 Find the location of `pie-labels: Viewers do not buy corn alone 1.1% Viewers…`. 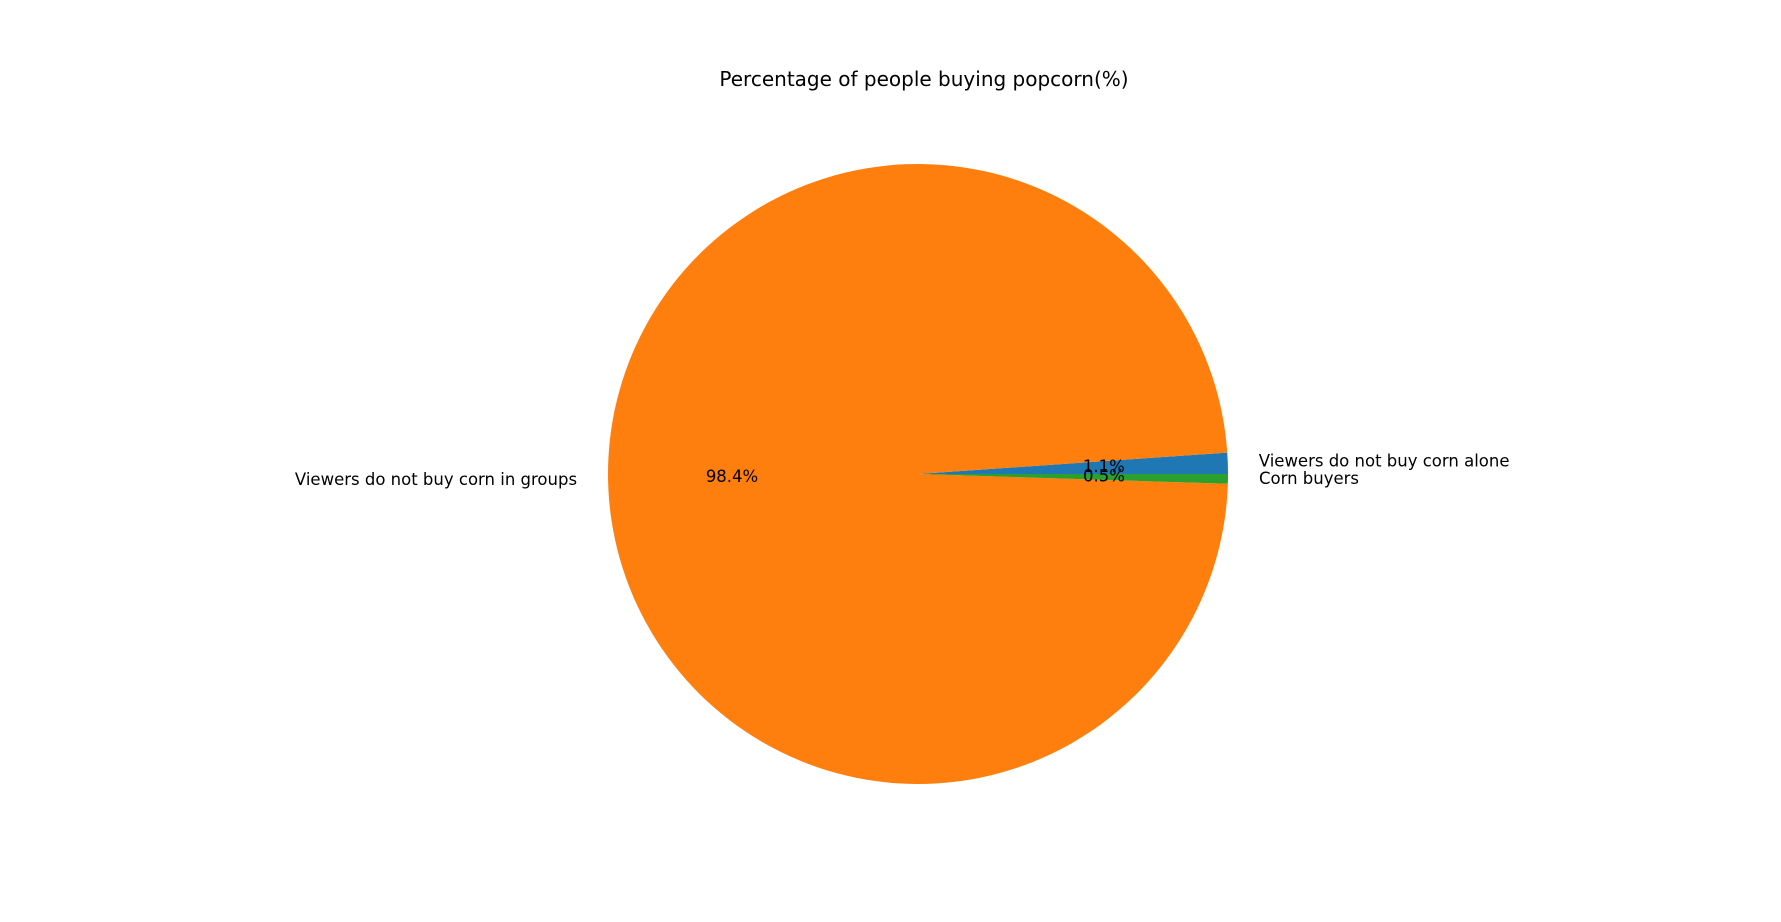

pie-labels: Viewers do not buy corn alone 1.1% Viewers… is located at coordinates (902, 470).